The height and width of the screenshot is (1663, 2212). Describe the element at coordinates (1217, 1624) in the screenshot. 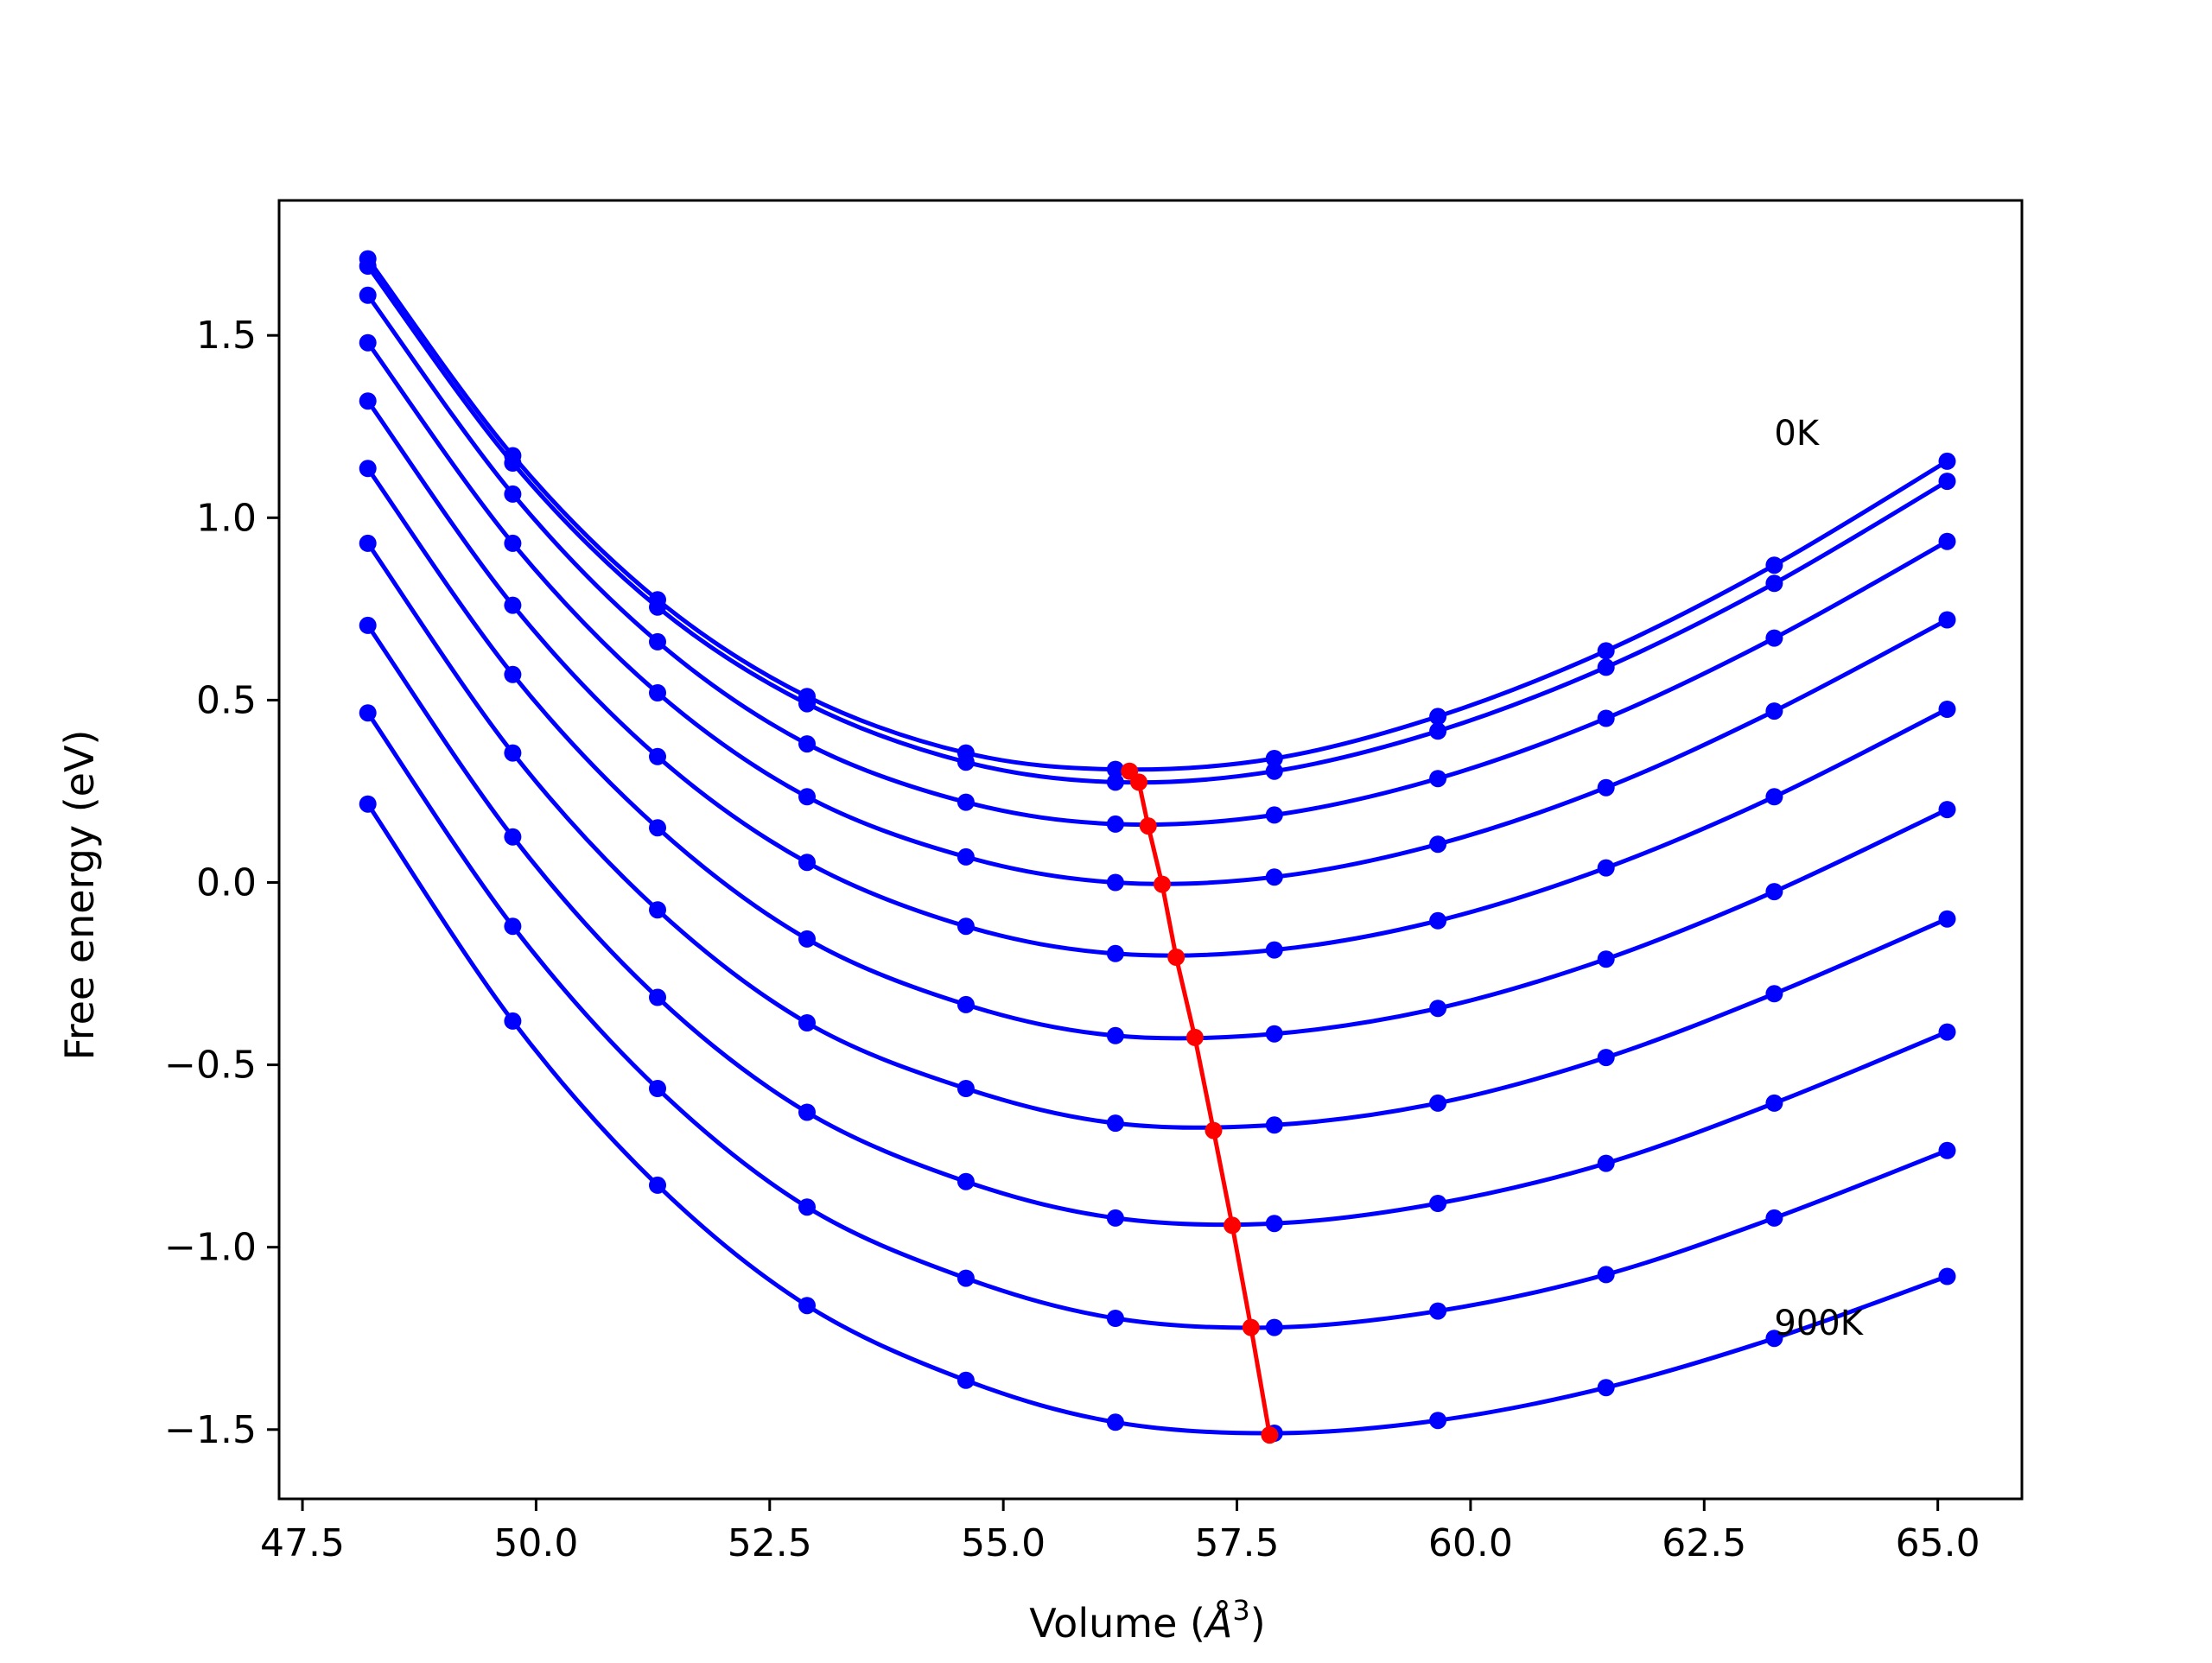

I see `x-axis-label-unit: Å` at that location.